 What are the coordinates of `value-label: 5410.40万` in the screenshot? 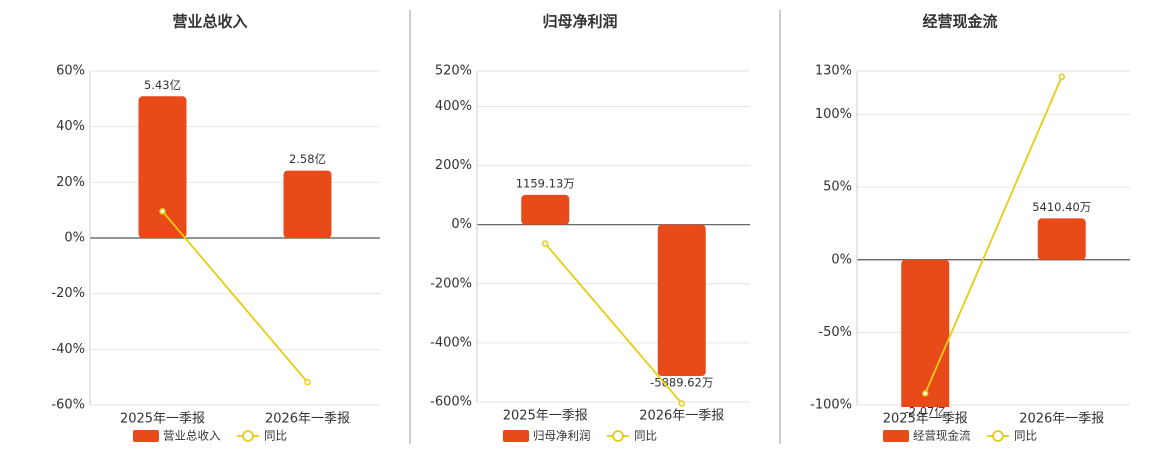 It's located at (1061, 207).